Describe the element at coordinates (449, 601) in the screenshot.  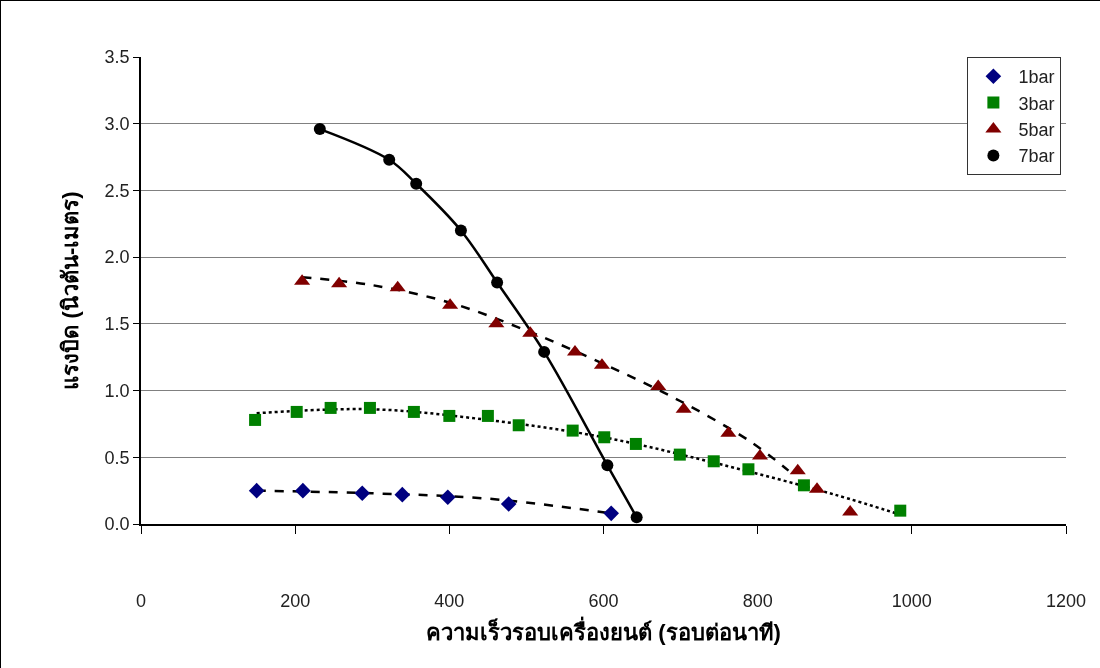
I see `x-tick-label: 400` at that location.